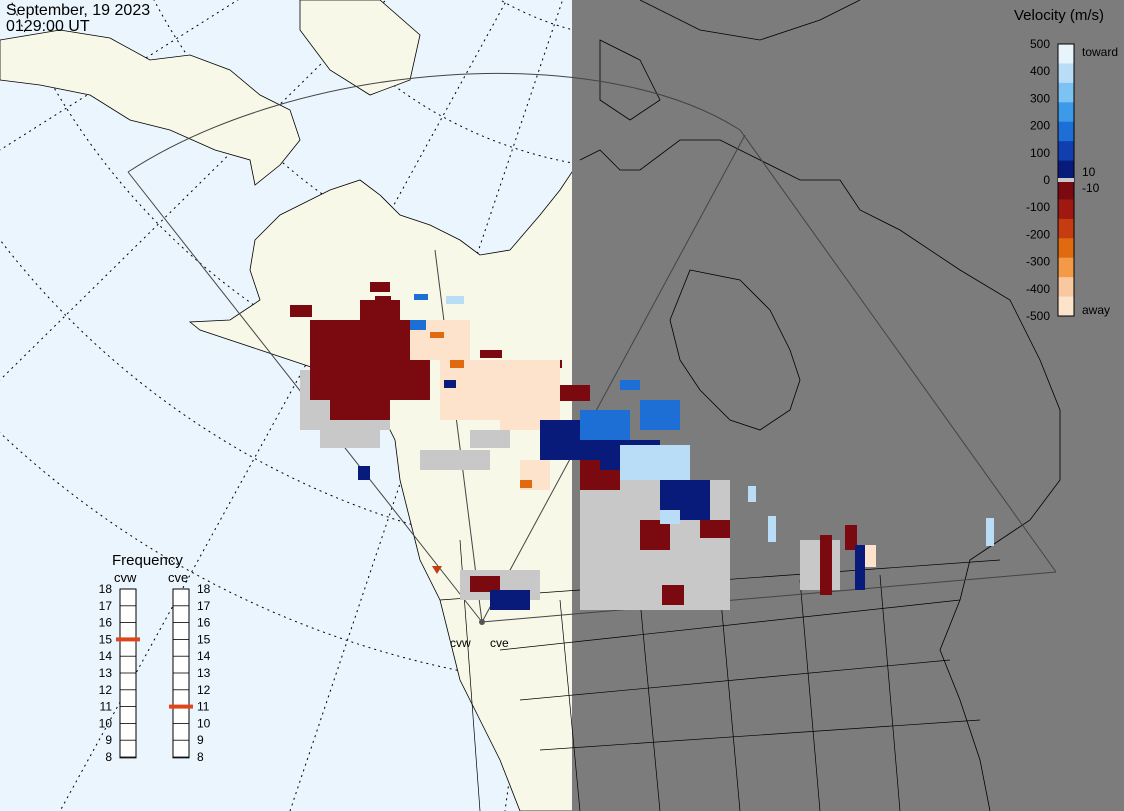 The image size is (1124, 811). I want to click on frequency-radar-cvw: cvw, so click(125, 577).